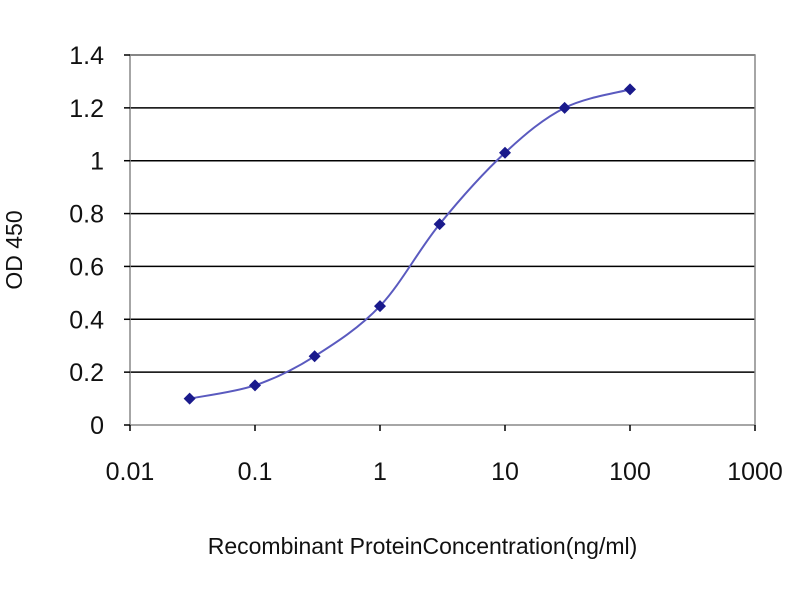 Image resolution: width=800 pixels, height=600 pixels. I want to click on y-axis-title: OD 450, so click(14, 249).